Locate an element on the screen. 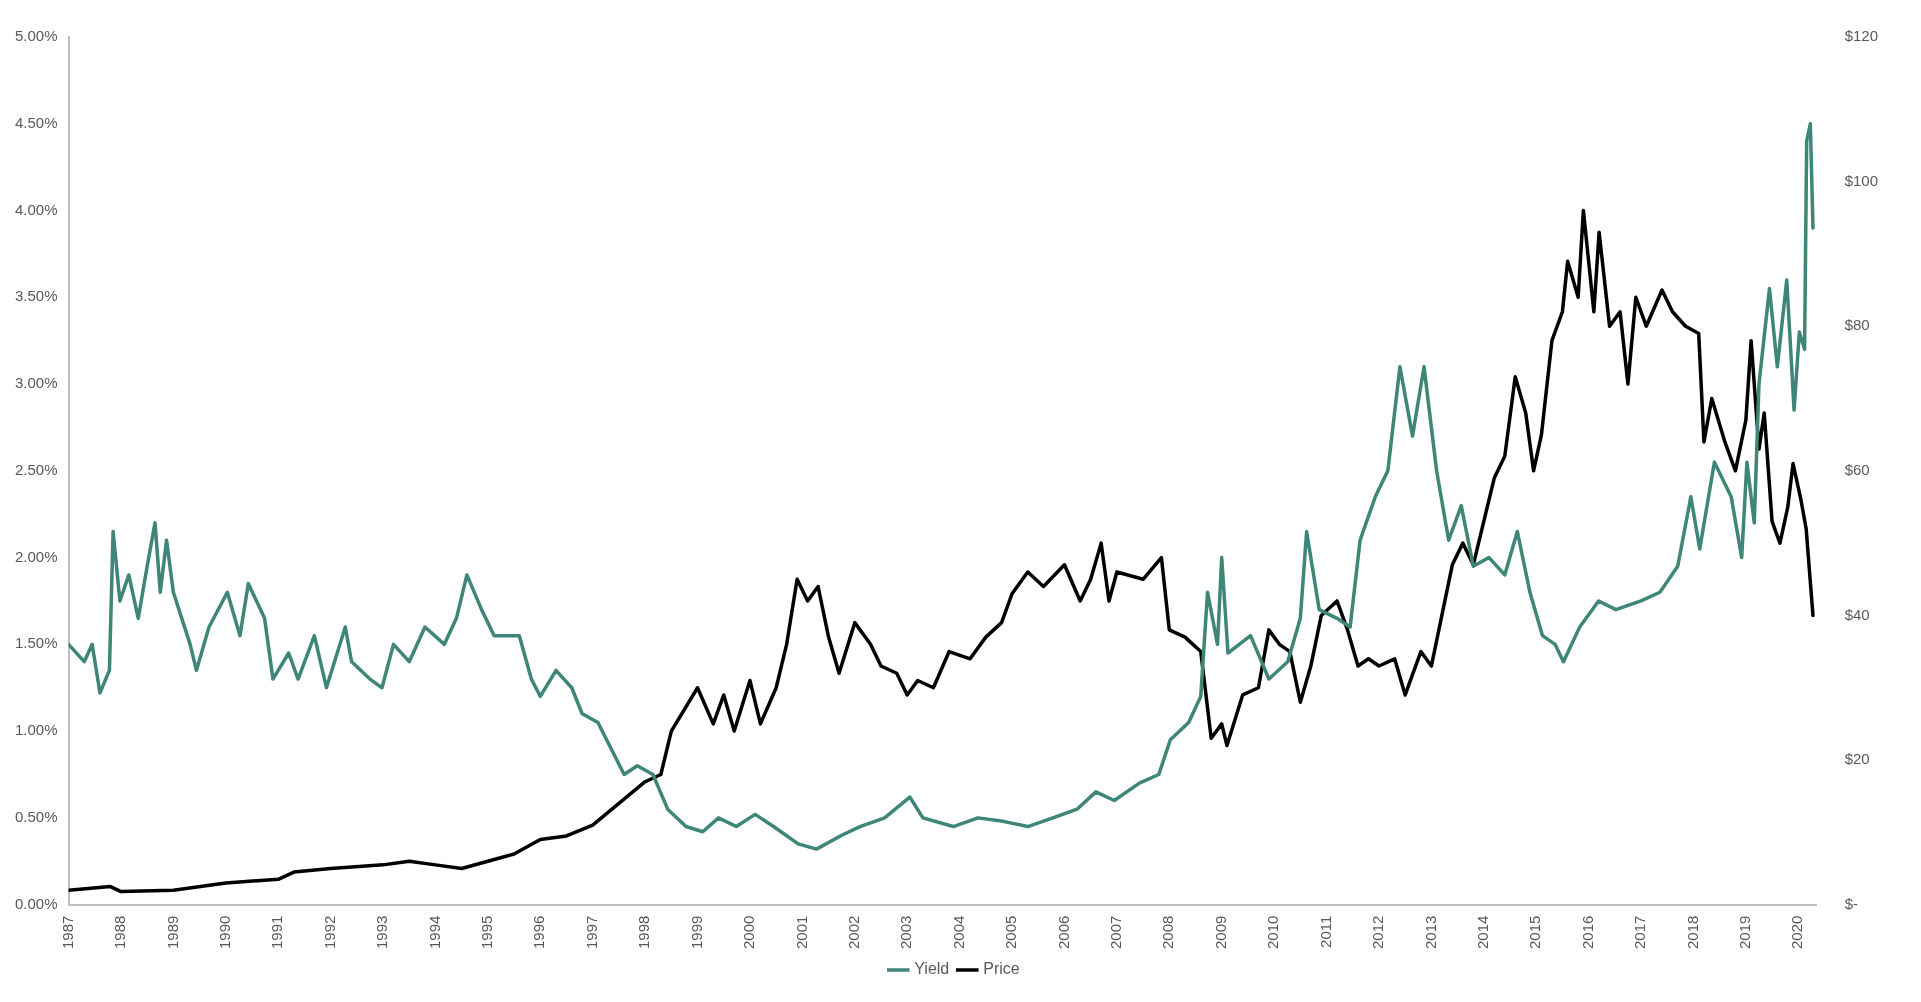  x-tick-label: 2003 is located at coordinates (906, 932).